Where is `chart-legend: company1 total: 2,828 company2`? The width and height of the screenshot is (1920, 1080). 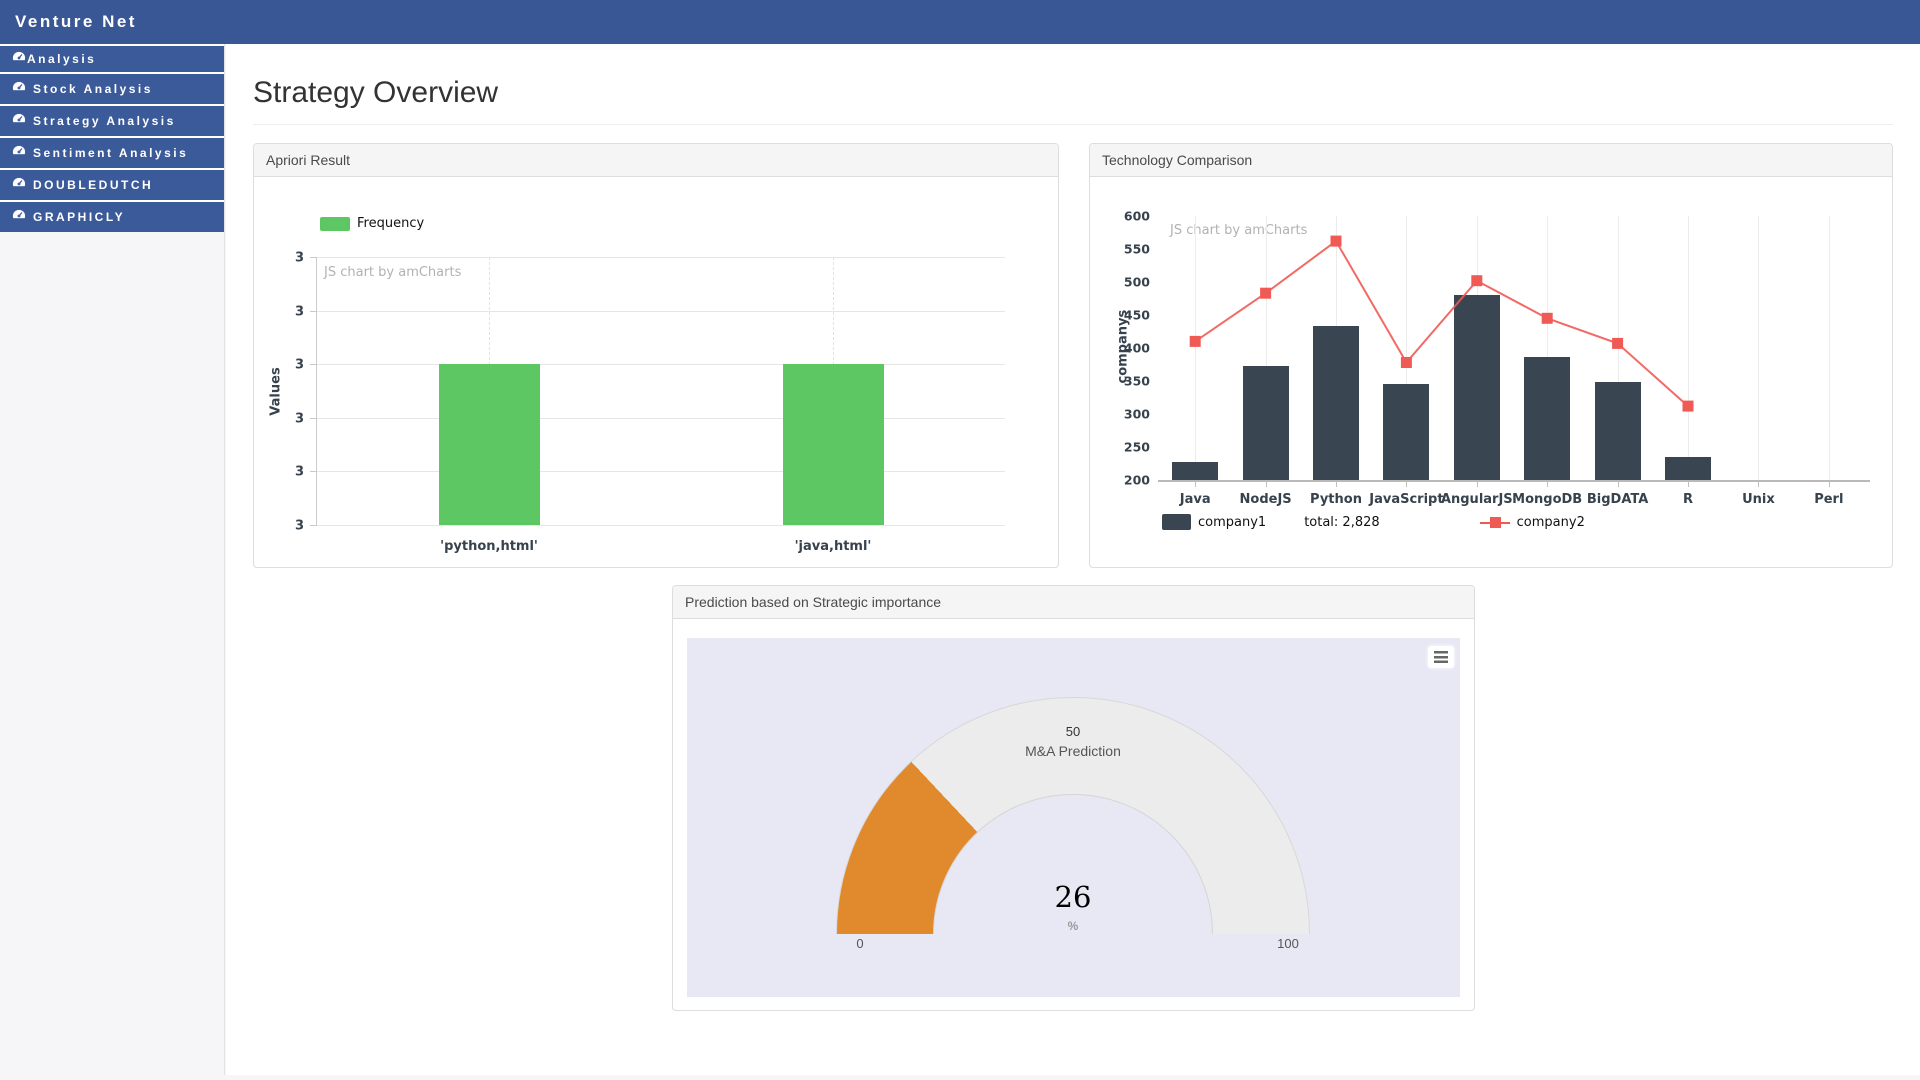
chart-legend: company1 total: 2,828 company2 is located at coordinates (1373, 522).